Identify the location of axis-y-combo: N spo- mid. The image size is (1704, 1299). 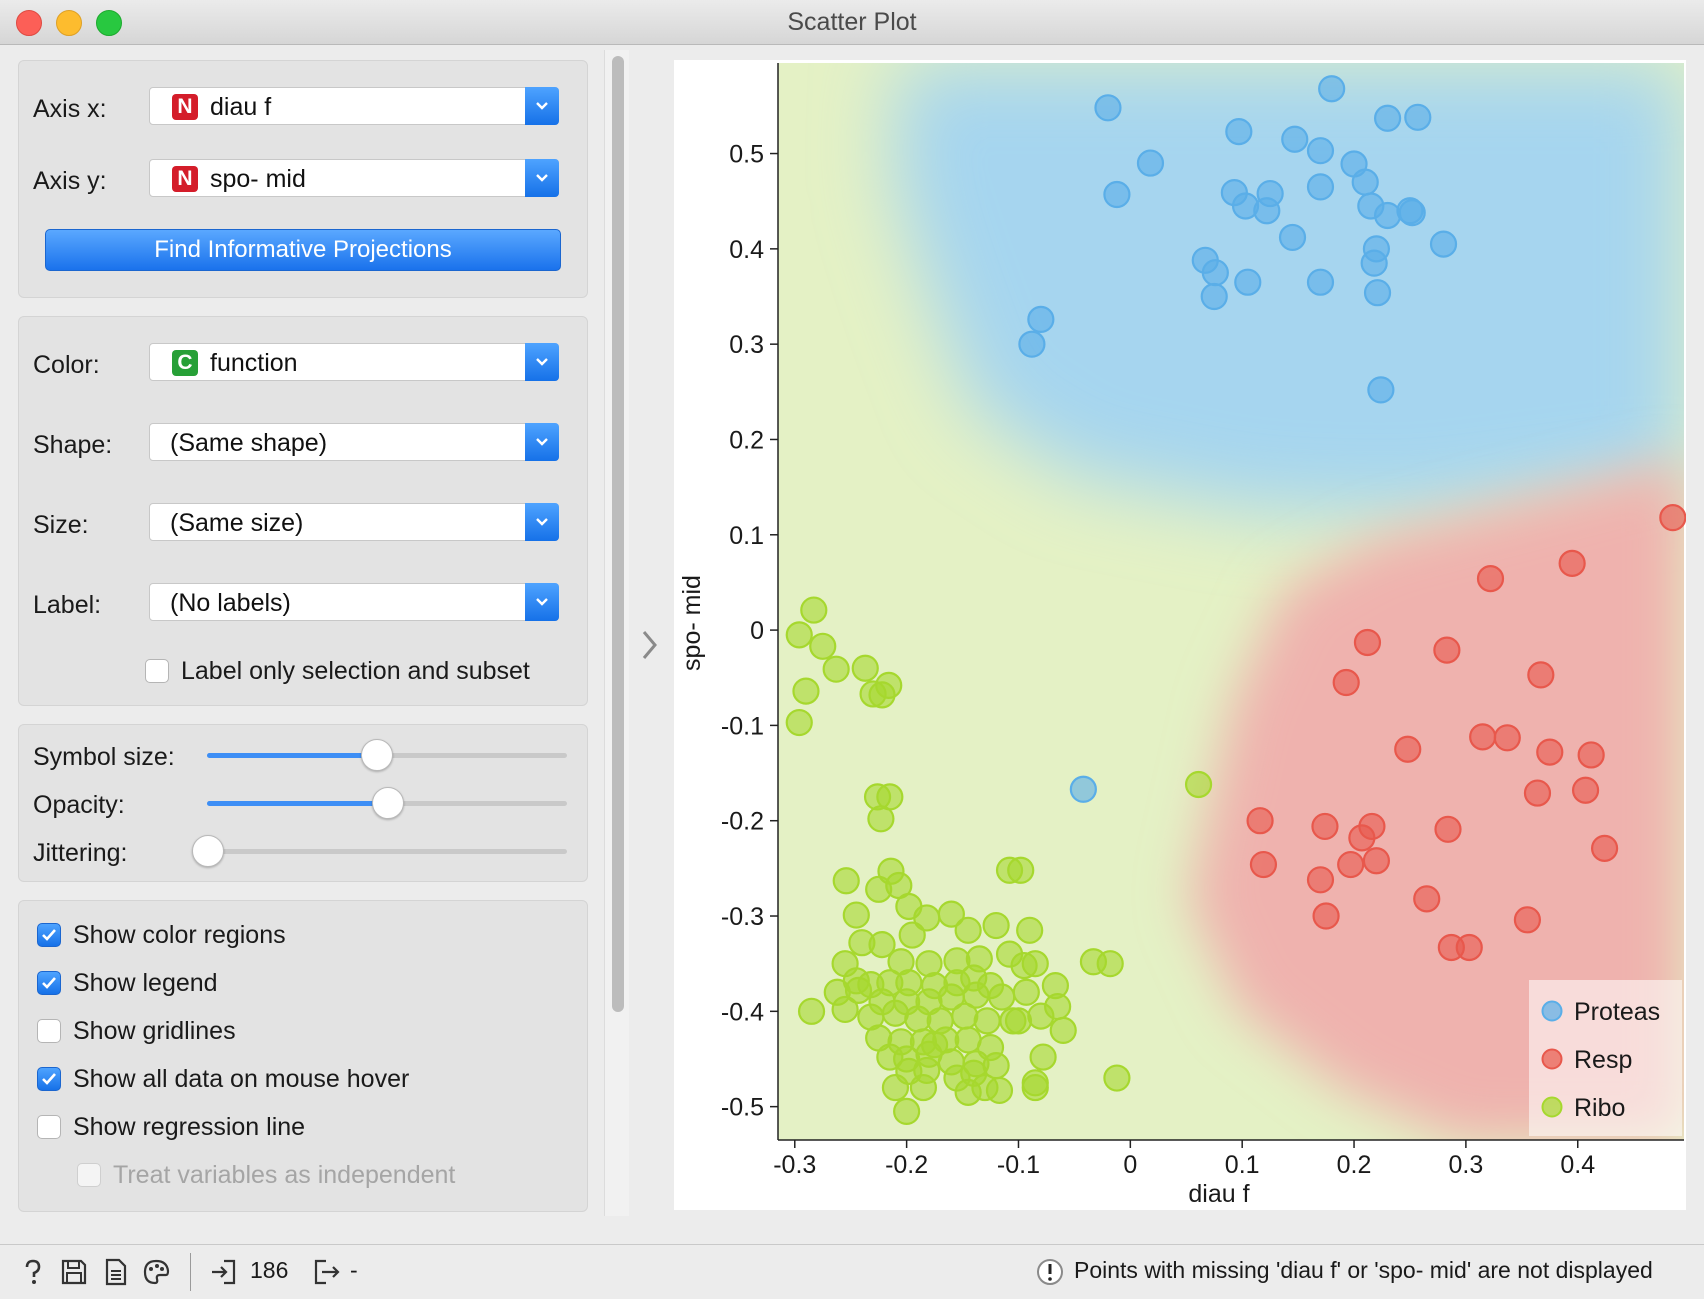
(354, 178).